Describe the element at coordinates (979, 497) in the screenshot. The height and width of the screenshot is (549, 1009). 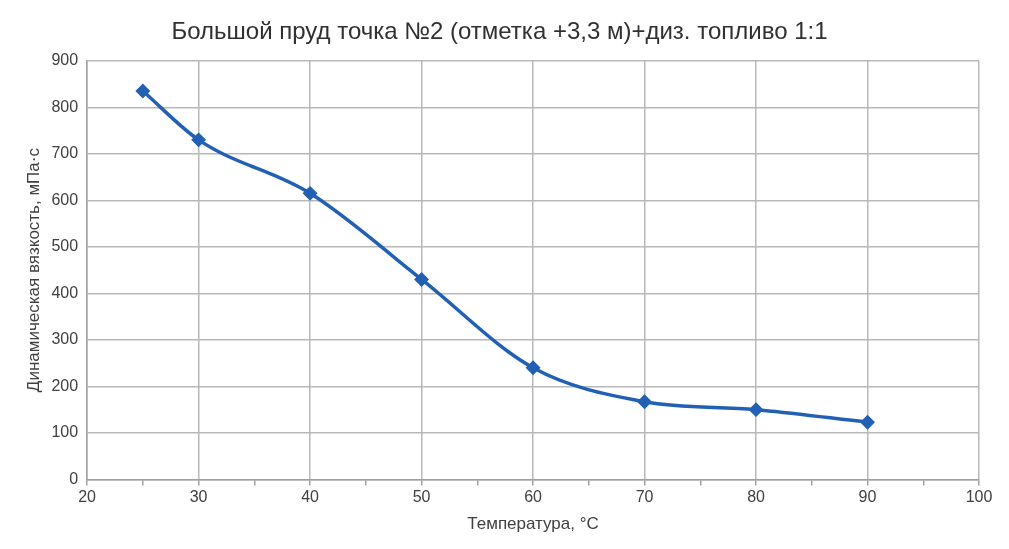
I see `x-tick-label: 100` at that location.